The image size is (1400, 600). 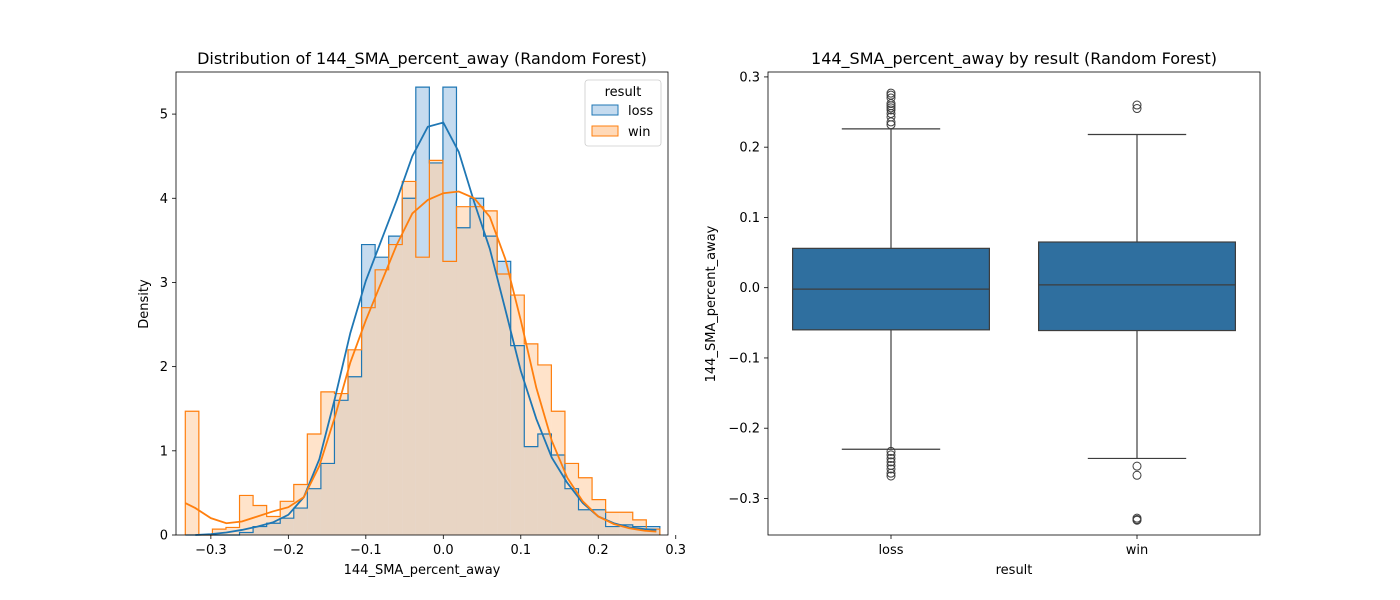 I want to click on legend-label-win: win, so click(x=639, y=132).